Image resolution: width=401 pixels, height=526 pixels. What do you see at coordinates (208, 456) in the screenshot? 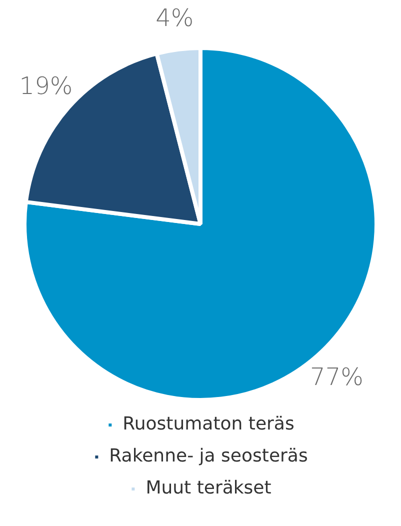
I see `legend-label: Rakenne- ja seosteräs` at bounding box center [208, 456].